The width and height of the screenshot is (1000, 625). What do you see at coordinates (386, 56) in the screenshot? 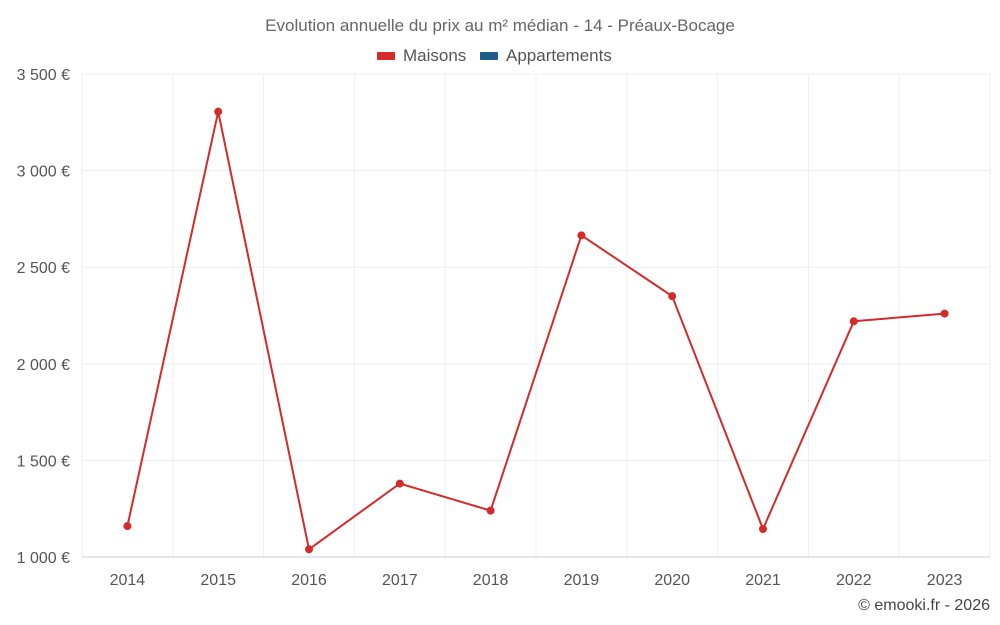
I see `legend-swatch-maisons` at bounding box center [386, 56].